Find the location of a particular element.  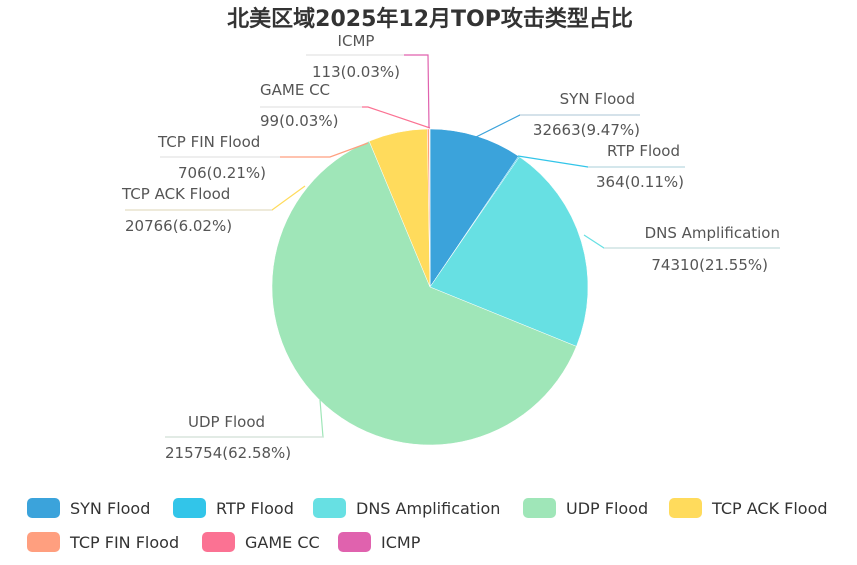

legend-item-tcp-fin-flood: TCP FIN Flood is located at coordinates (103, 542).